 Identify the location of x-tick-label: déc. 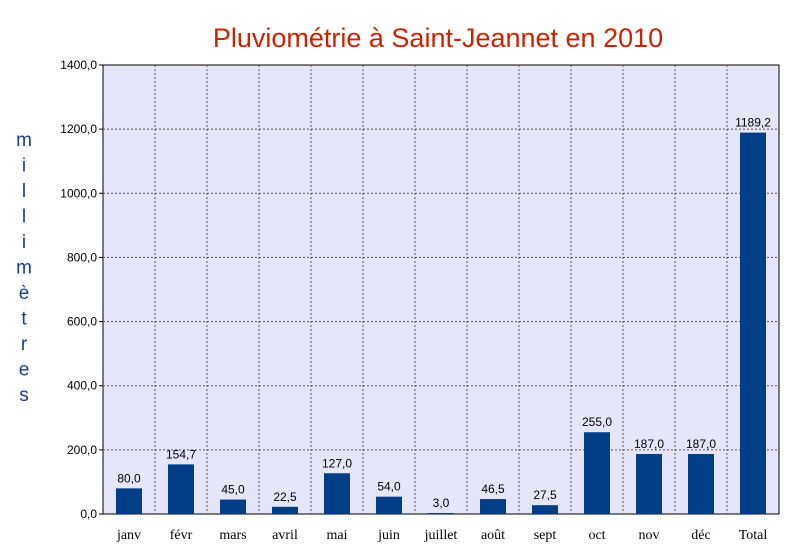
(700, 535).